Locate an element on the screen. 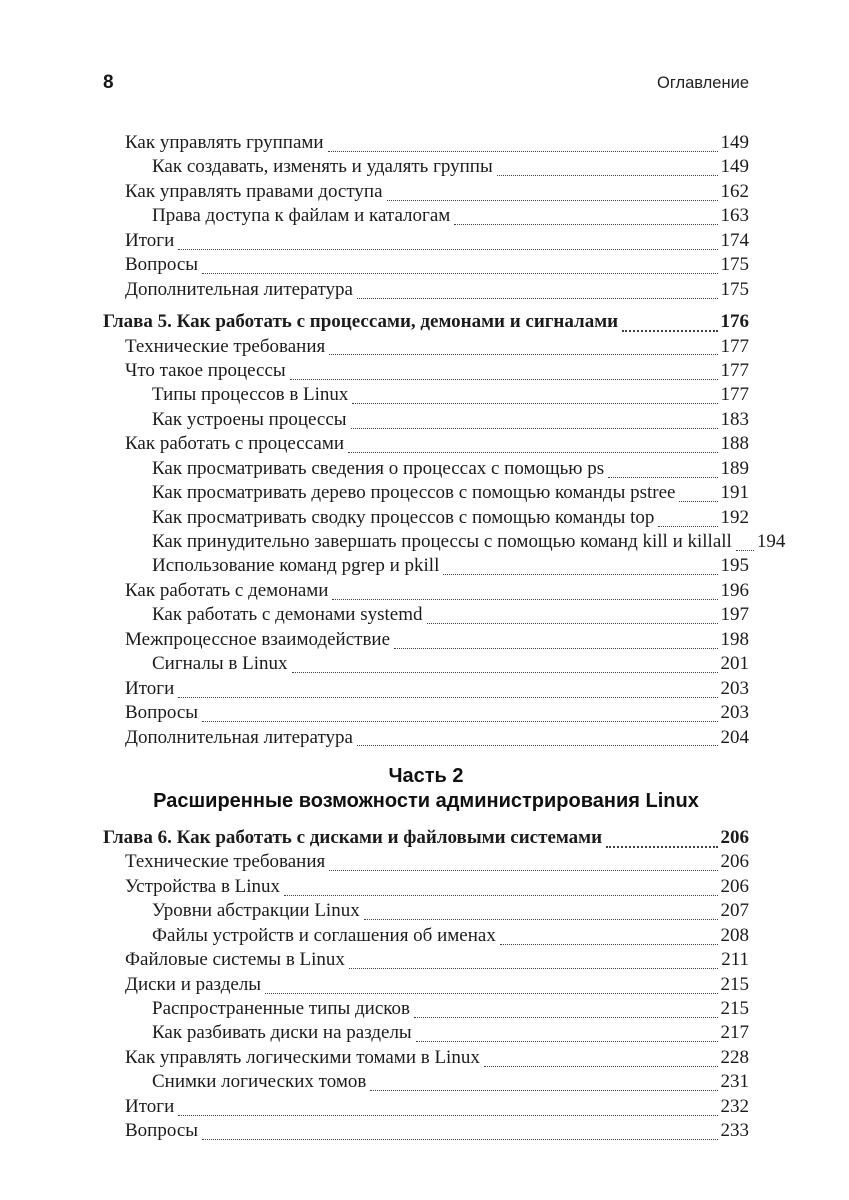  entry-page-number: 196 is located at coordinates (735, 590).